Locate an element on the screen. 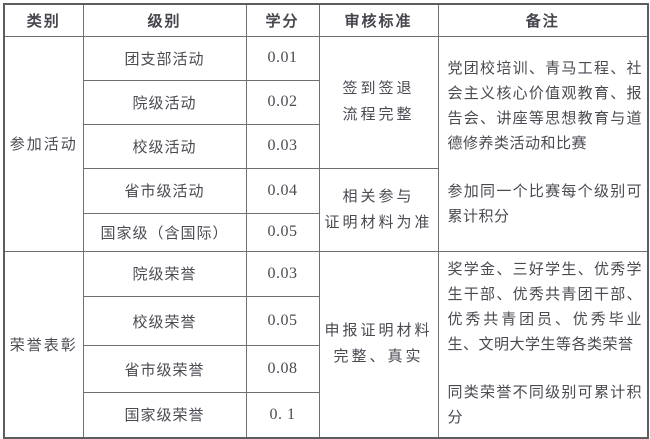  level-cell: 省市级荣誉 is located at coordinates (164, 369).